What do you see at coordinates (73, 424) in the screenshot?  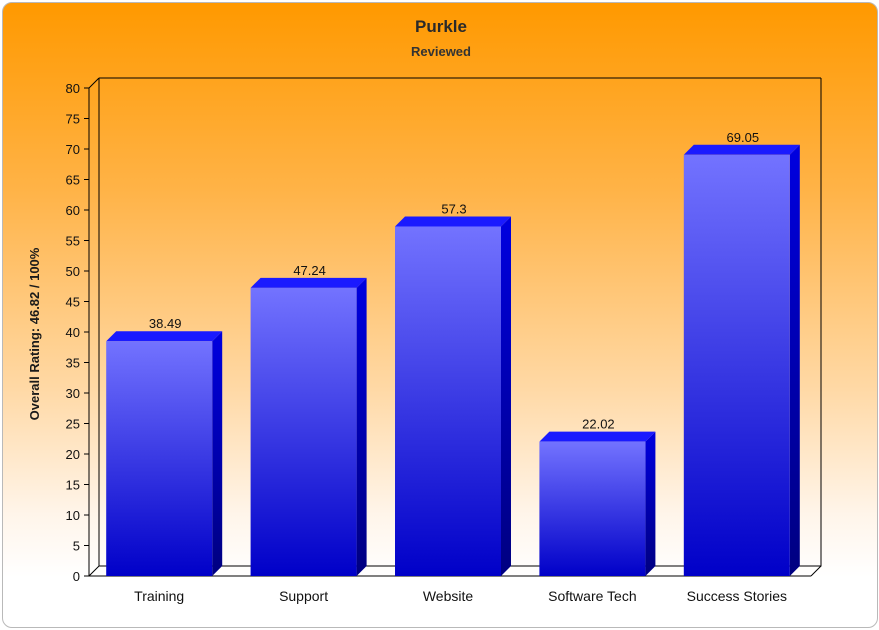 I see `y-tick-label: 25` at bounding box center [73, 424].